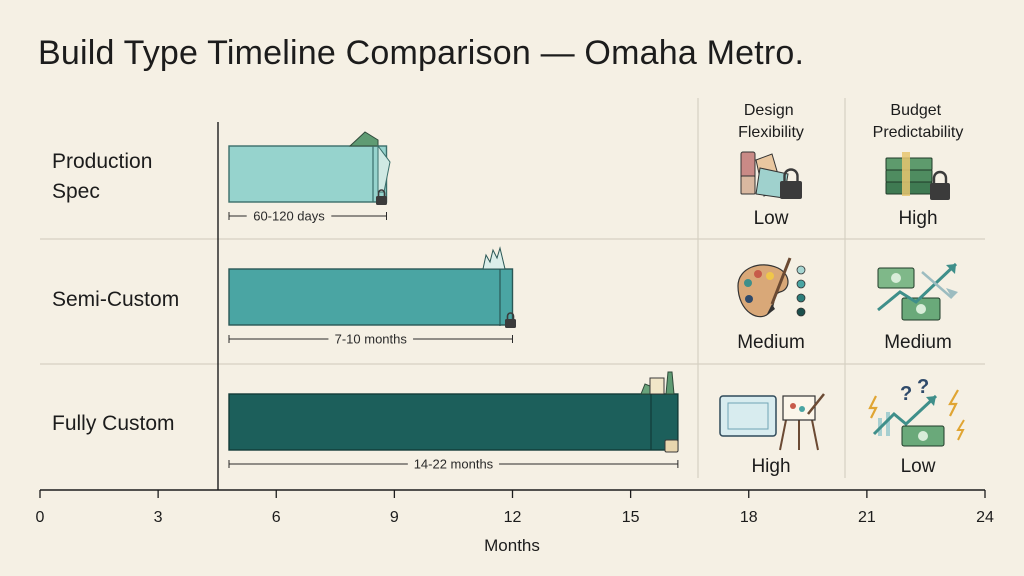 This screenshot has height=576, width=1024. What do you see at coordinates (916, 411) in the screenshot?
I see `money-uncertain-icon: ? ?` at bounding box center [916, 411].